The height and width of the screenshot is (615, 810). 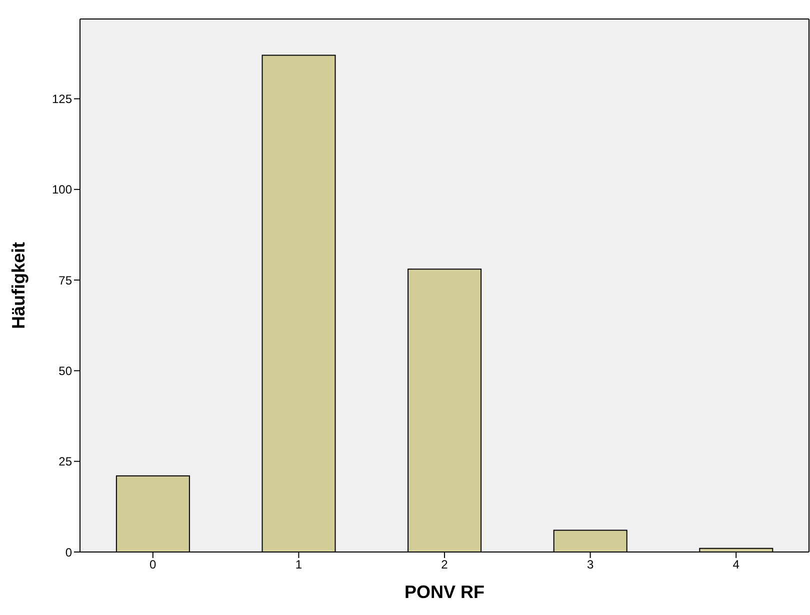 What do you see at coordinates (736, 565) in the screenshot?
I see `x-tick-label: 4` at bounding box center [736, 565].